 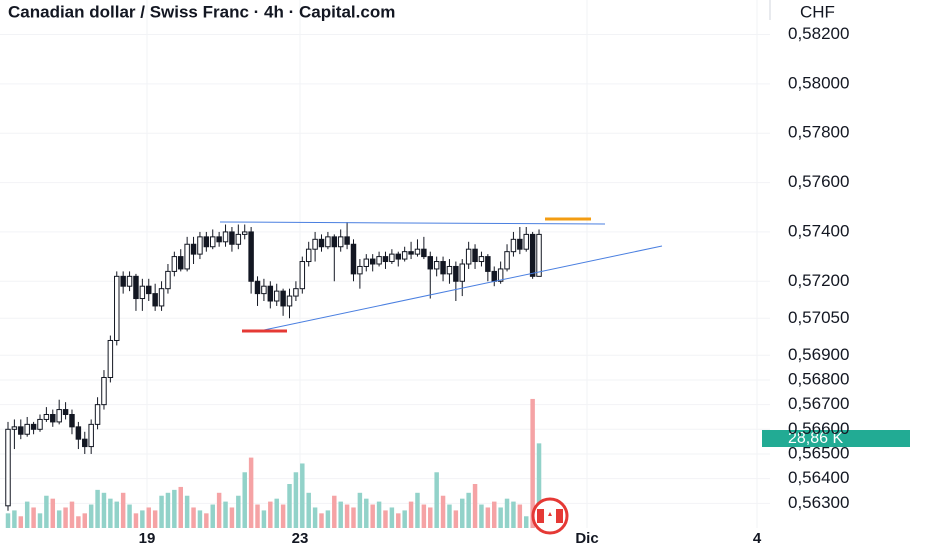 I want to click on y-tick-label: 0,57200, so click(x=818, y=280).